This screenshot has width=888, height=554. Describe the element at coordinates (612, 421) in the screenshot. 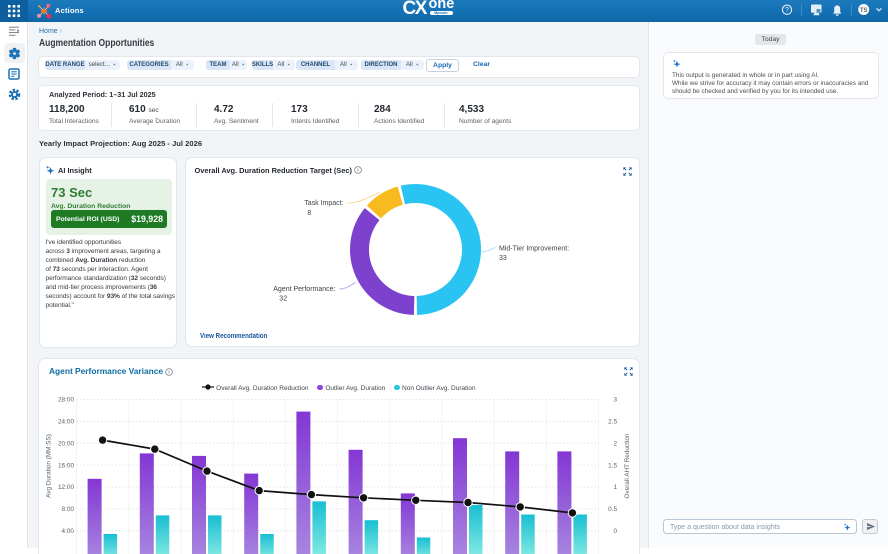

I see `svg-text: 2.5` at that location.